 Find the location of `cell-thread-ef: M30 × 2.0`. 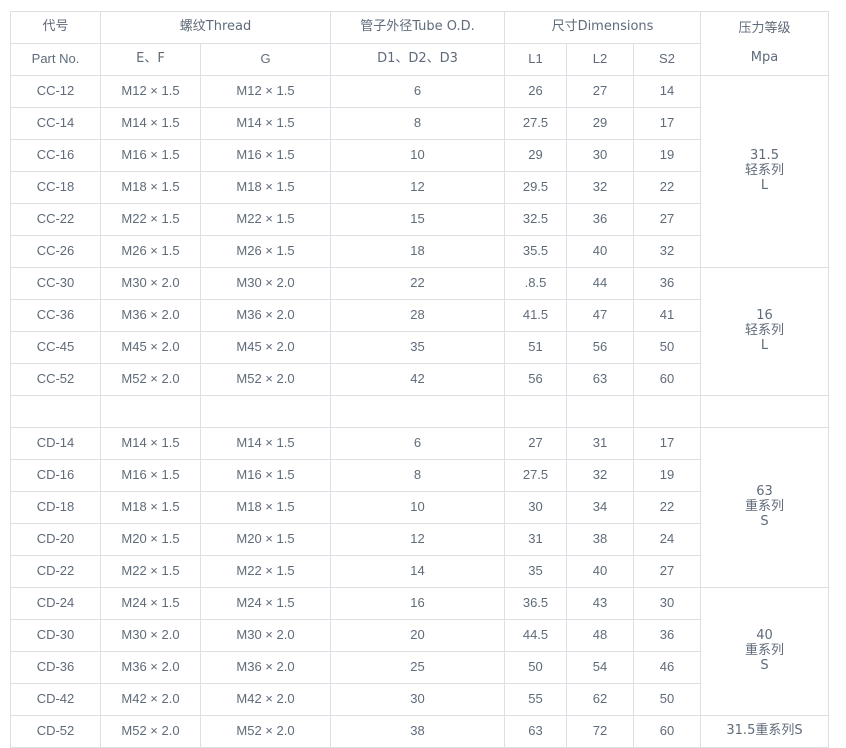

cell-thread-ef: M30 × 2.0 is located at coordinates (150, 635).